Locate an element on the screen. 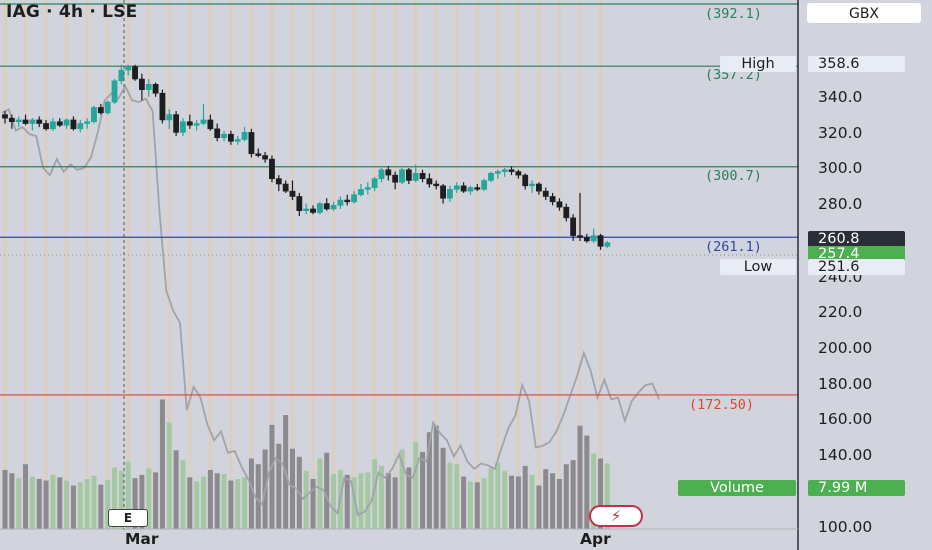 This screenshot has width=932, height=550. axis-tick-340: 340.0 is located at coordinates (840, 97).